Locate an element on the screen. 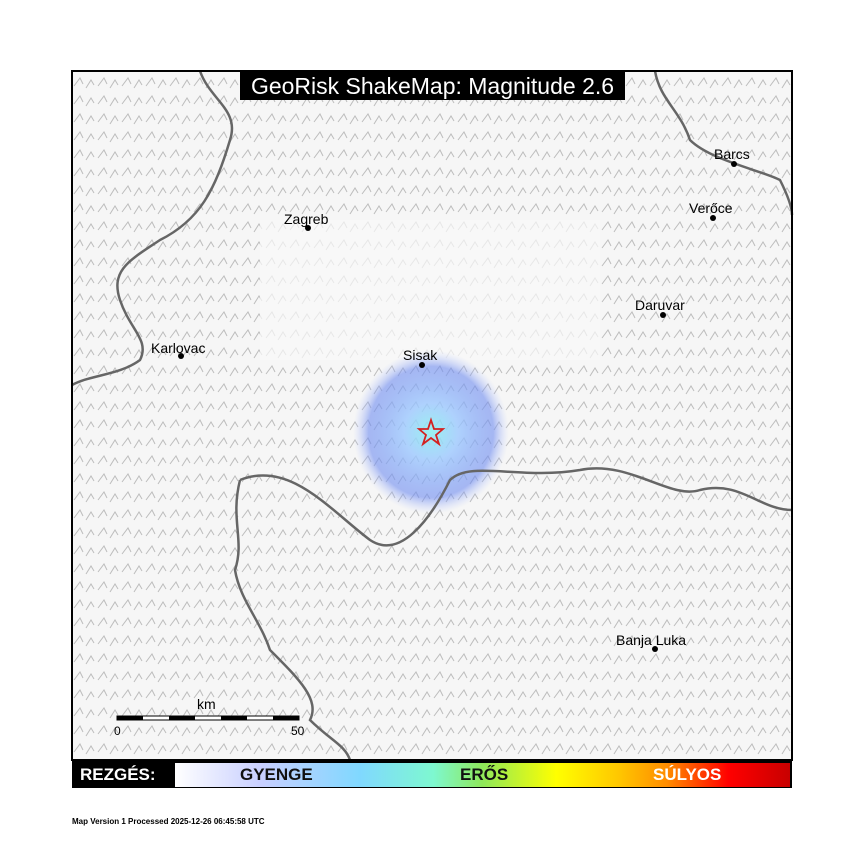  legend-color-bar: GYENGE ERŐS SÚLYOS is located at coordinates (482, 775).